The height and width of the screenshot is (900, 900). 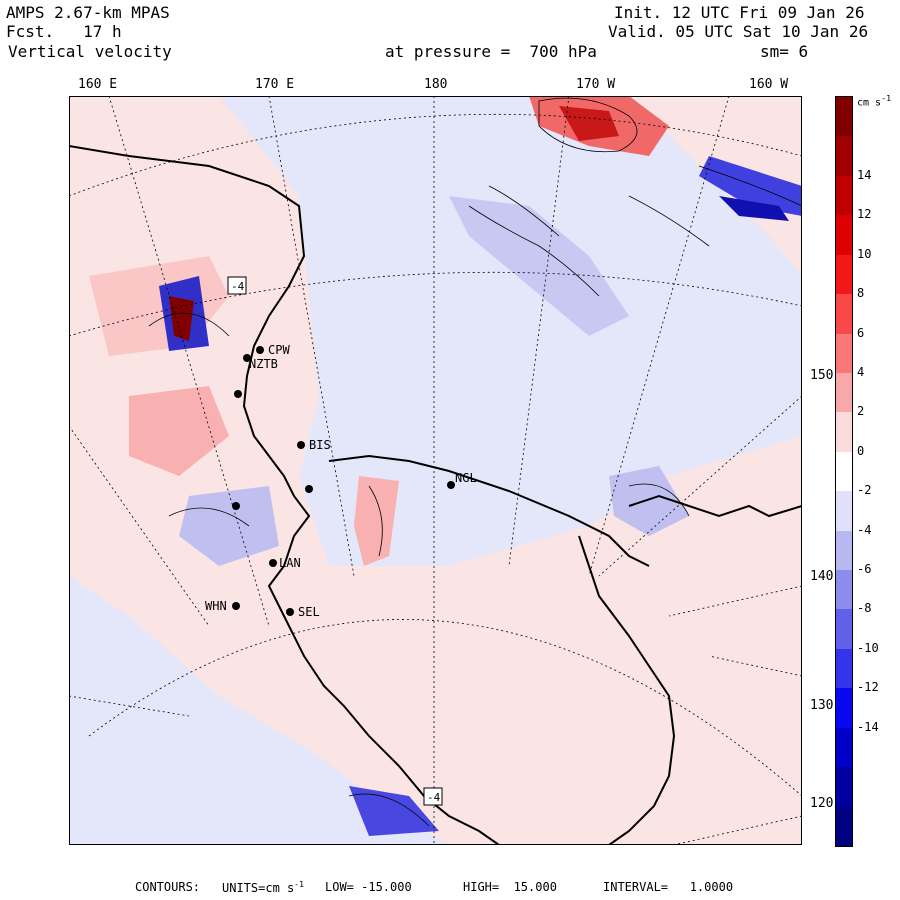 I want to click on station-dot-mid, so click(x=309, y=489).